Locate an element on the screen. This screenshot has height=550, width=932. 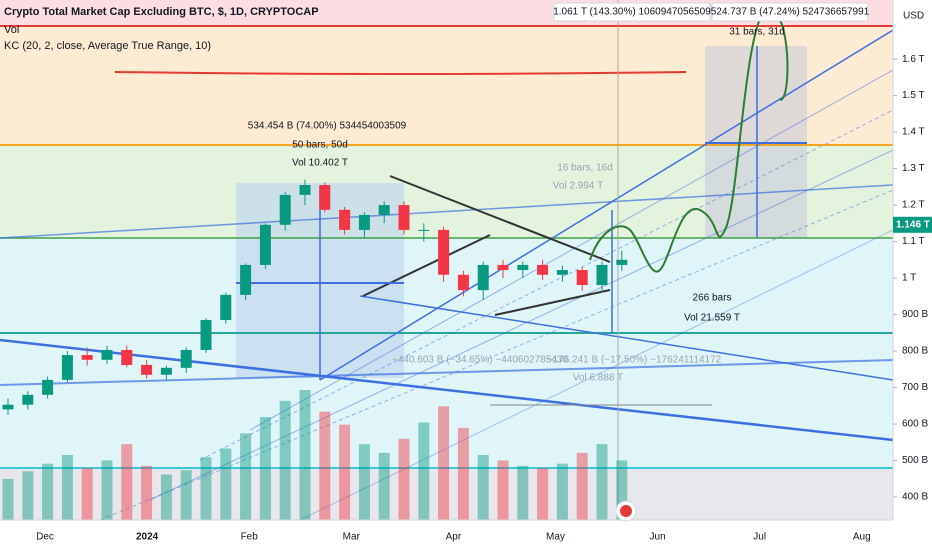
x-tick-label: Aug is located at coordinates (862, 537).